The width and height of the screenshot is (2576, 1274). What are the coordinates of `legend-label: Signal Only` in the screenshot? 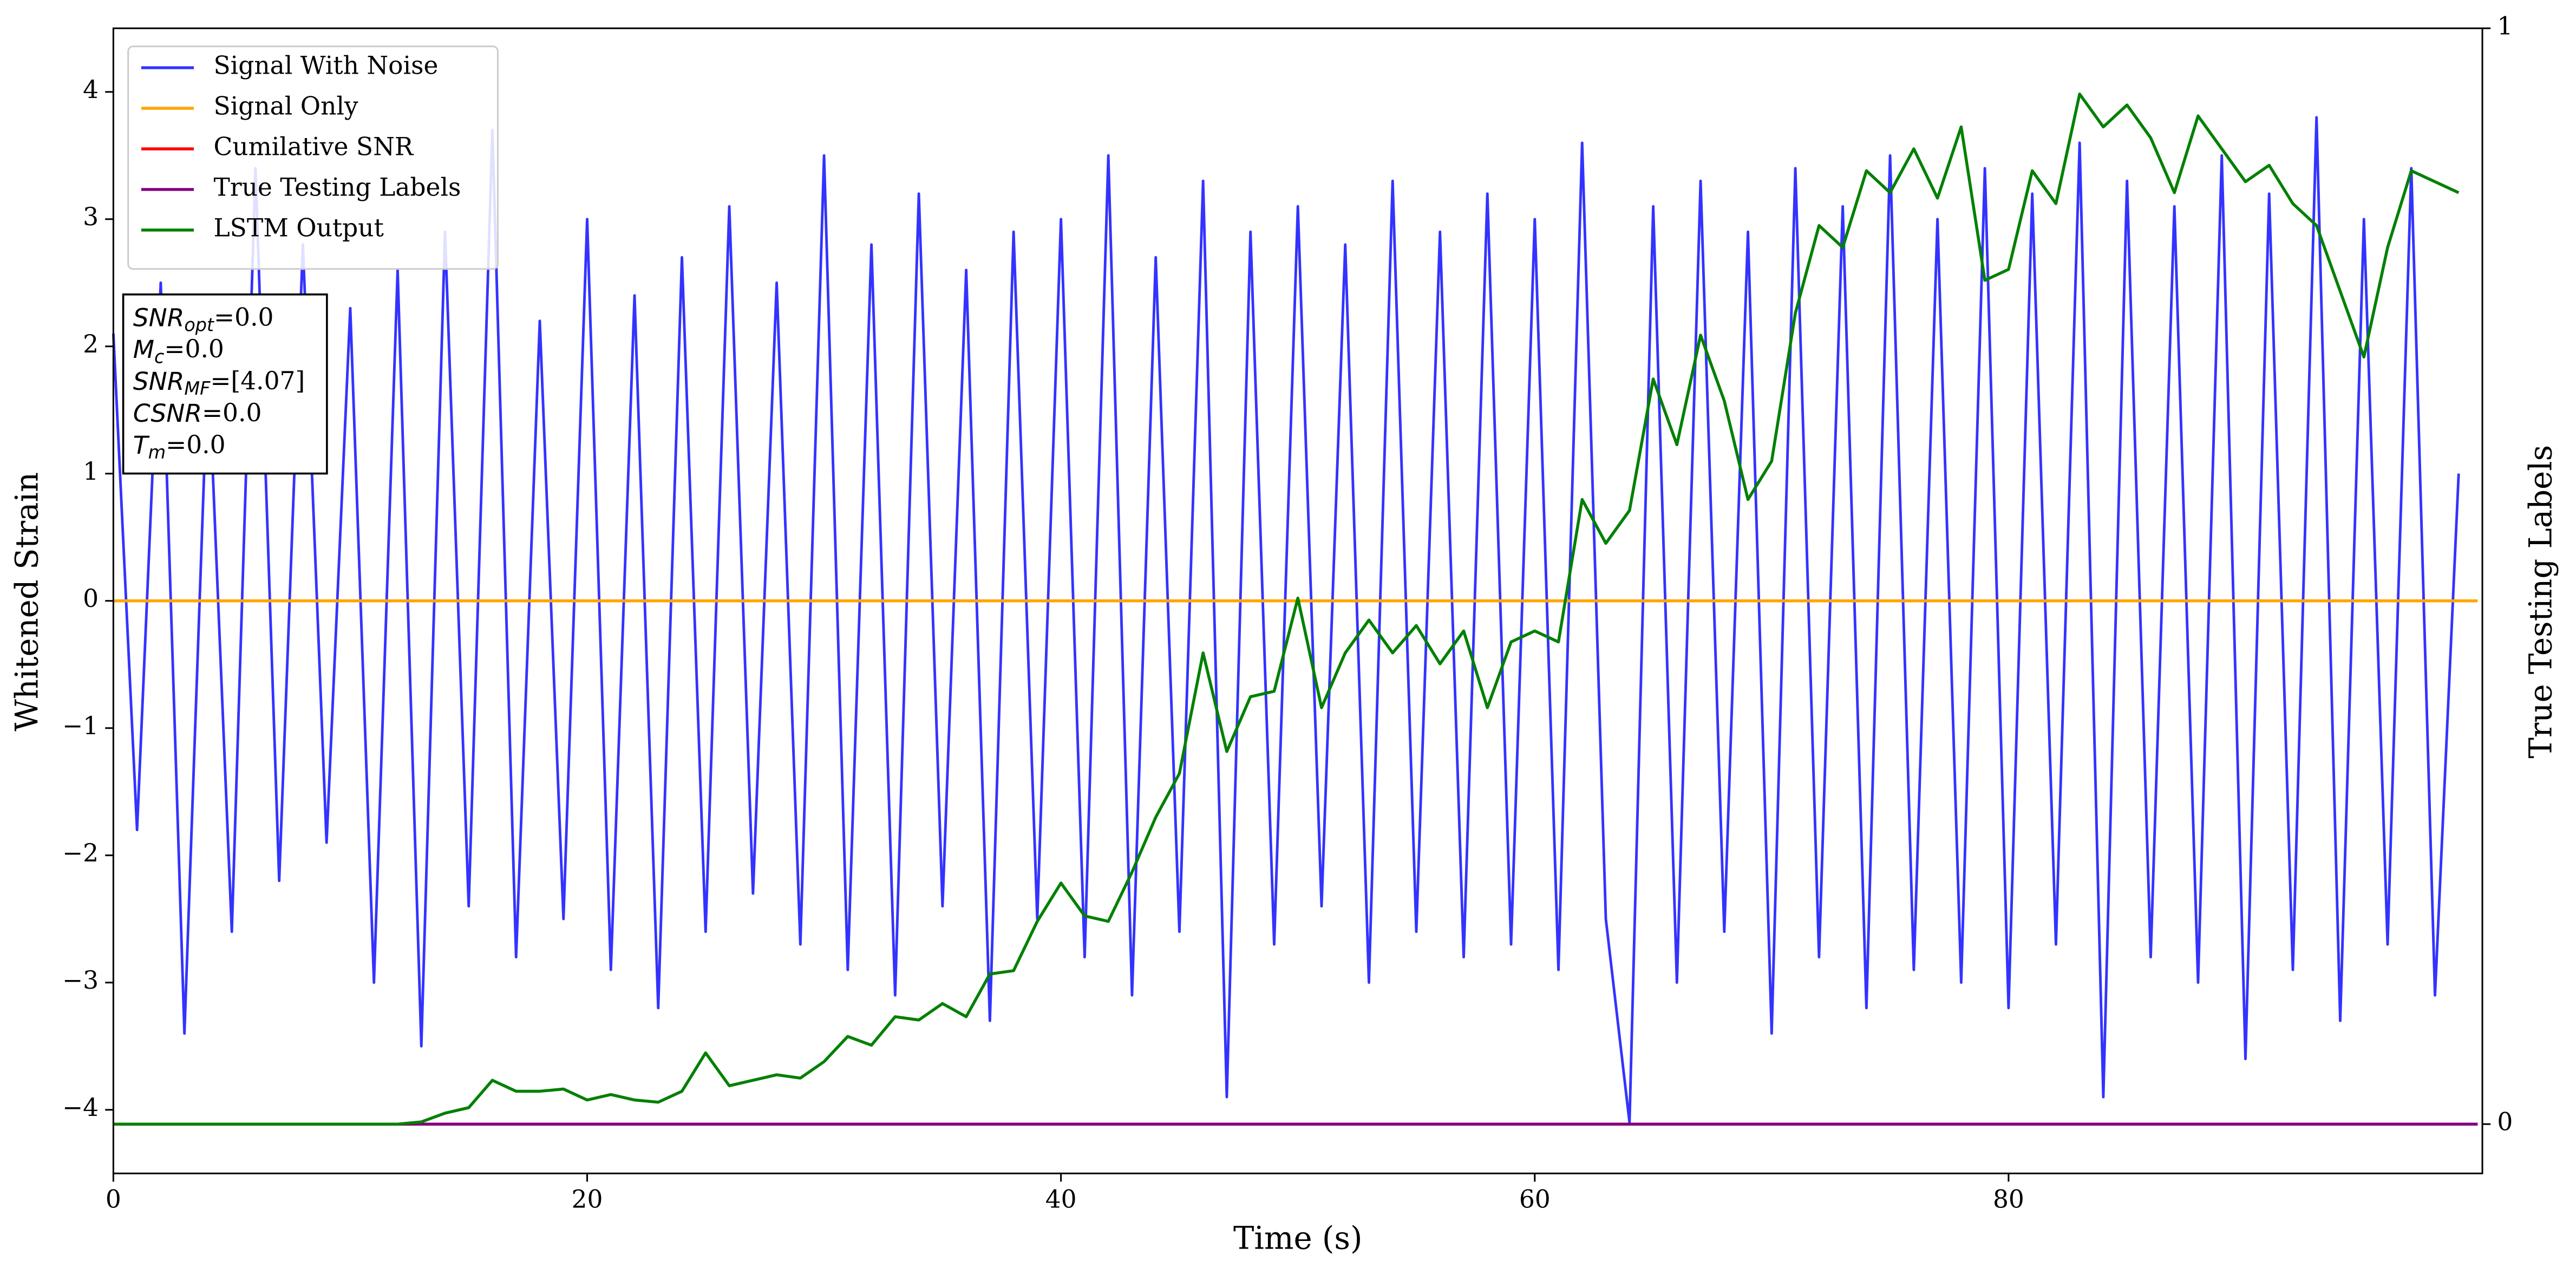 It's located at (286, 106).